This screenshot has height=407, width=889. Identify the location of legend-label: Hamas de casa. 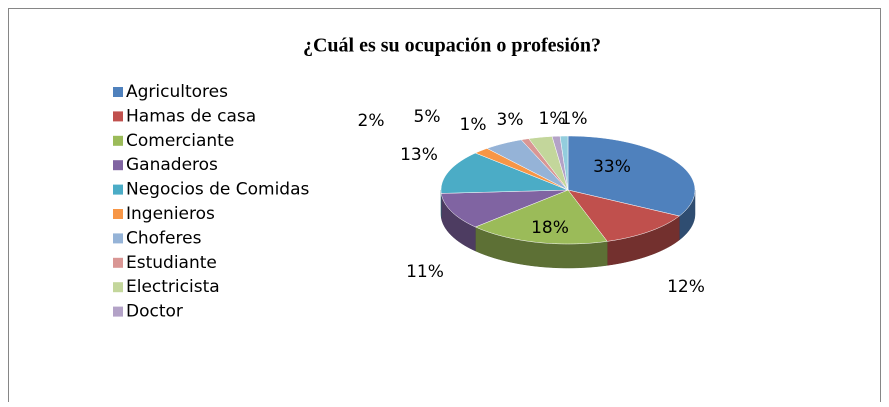
(191, 116).